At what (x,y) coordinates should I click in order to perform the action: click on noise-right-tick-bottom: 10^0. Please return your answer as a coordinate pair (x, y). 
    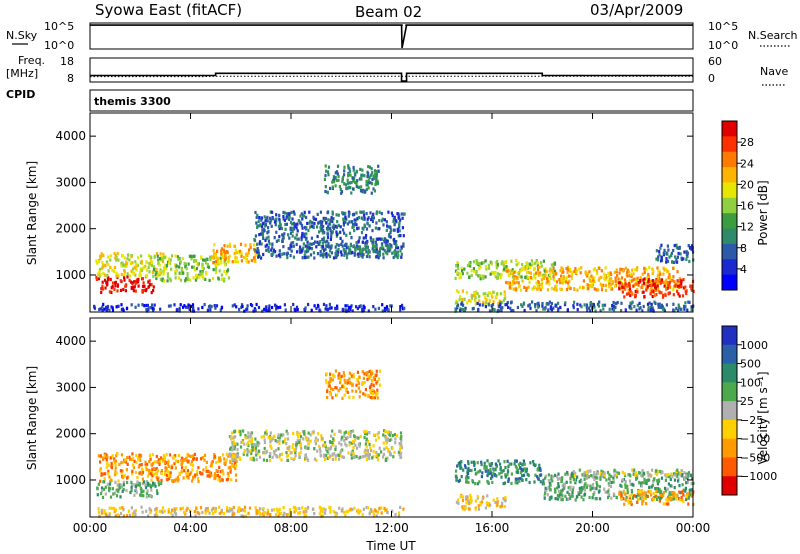
    Looking at the image, I should click on (723, 45).